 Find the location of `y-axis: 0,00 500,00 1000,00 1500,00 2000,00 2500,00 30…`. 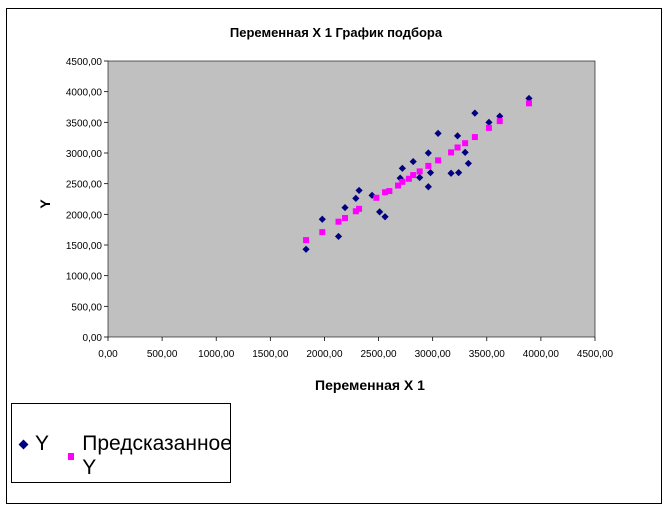

y-axis: 0,00 500,00 1000,00 1500,00 2000,00 2500,00 30… is located at coordinates (87, 200).